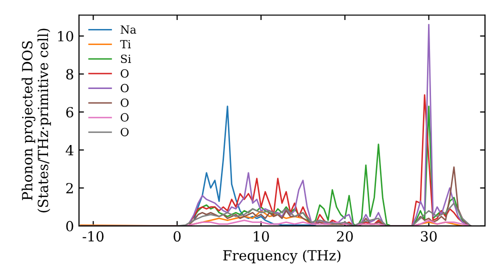 Image resolution: width=500 pixels, height=280 pixels. Describe the element at coordinates (128, 29) in the screenshot. I see `legend-label: Na` at that location.